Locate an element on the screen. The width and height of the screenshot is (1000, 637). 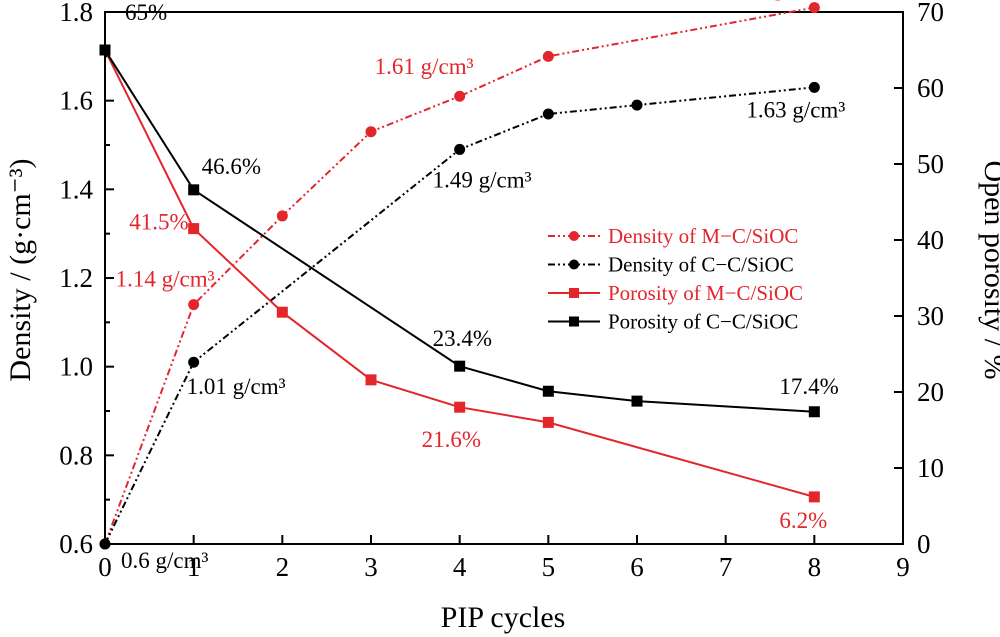
y-left-tick-label: 0.6 is located at coordinates (76, 544).